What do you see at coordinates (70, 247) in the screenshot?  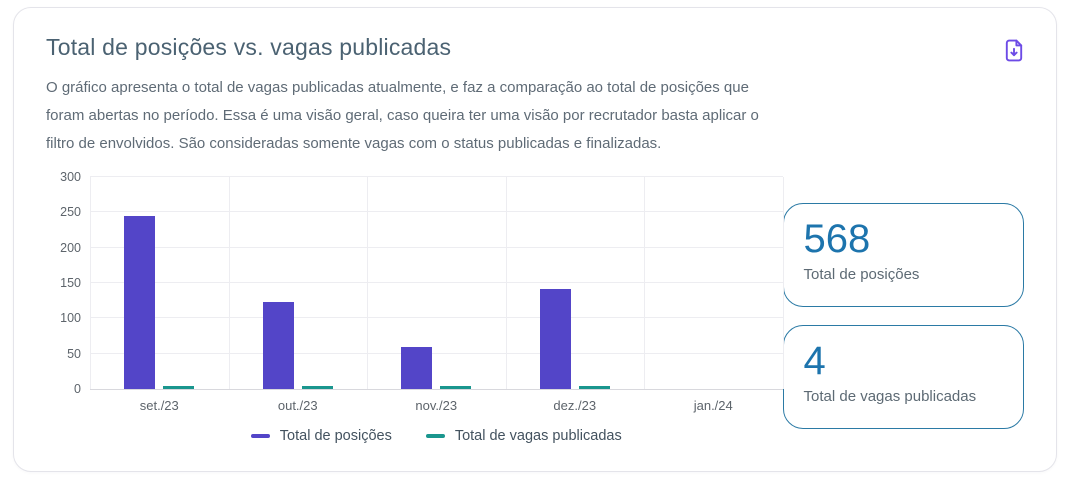 I see `y-tick-label: 200` at bounding box center [70, 247].